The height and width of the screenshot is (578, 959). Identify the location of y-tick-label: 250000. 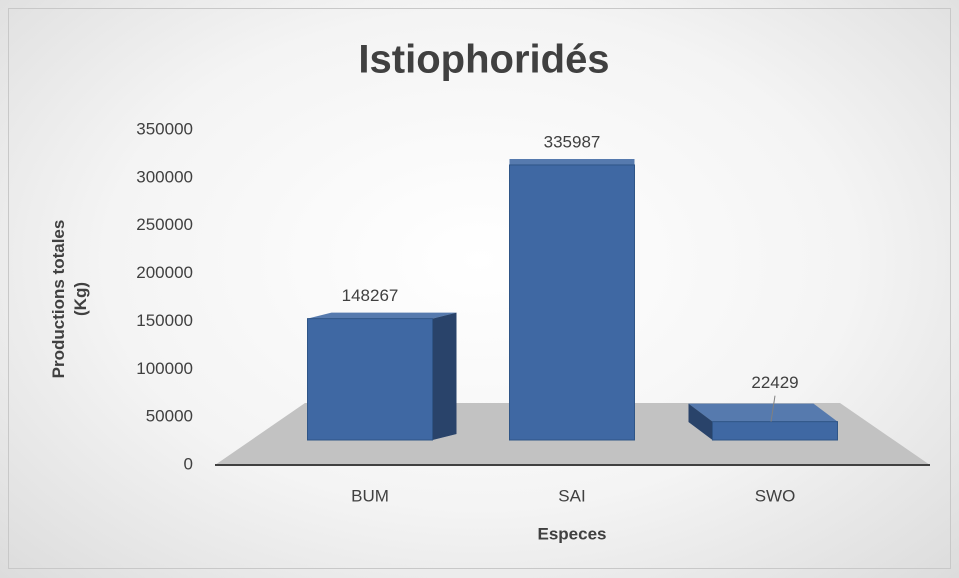
(164, 224).